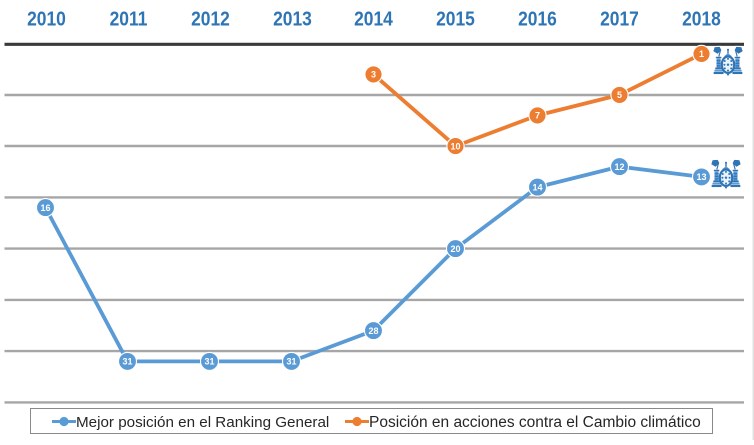 The image size is (754, 445). Describe the element at coordinates (619, 19) in the screenshot. I see `svg-text: 2017` at that location.